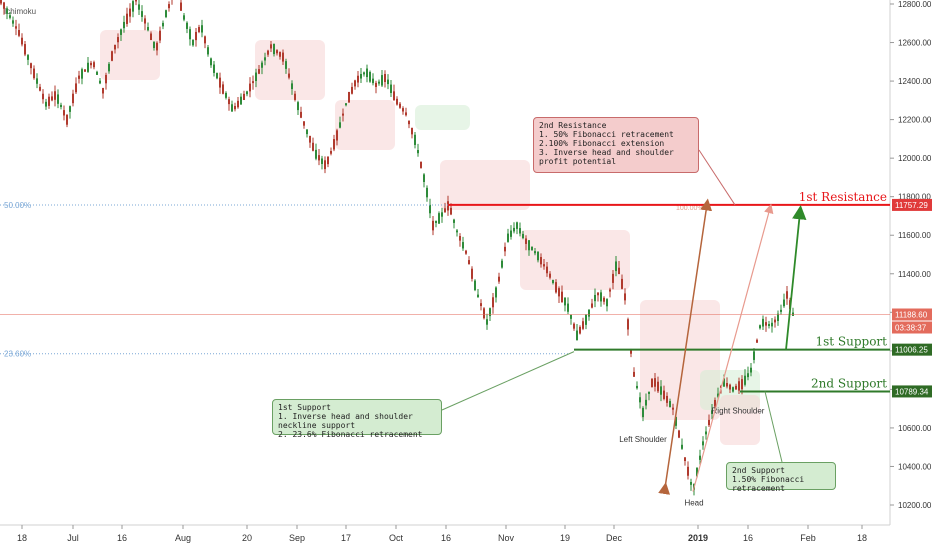 The height and width of the screenshot is (550, 932). I want to click on resistance-price-tag-bg, so click(912, 204).